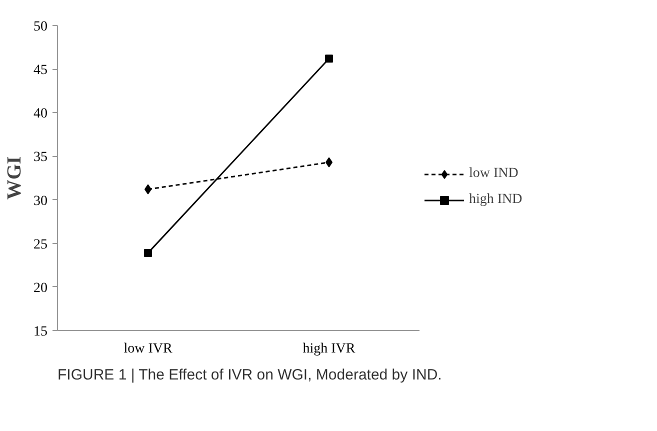  Describe the element at coordinates (493, 174) in the screenshot. I see `legend-label: low IND` at that location.